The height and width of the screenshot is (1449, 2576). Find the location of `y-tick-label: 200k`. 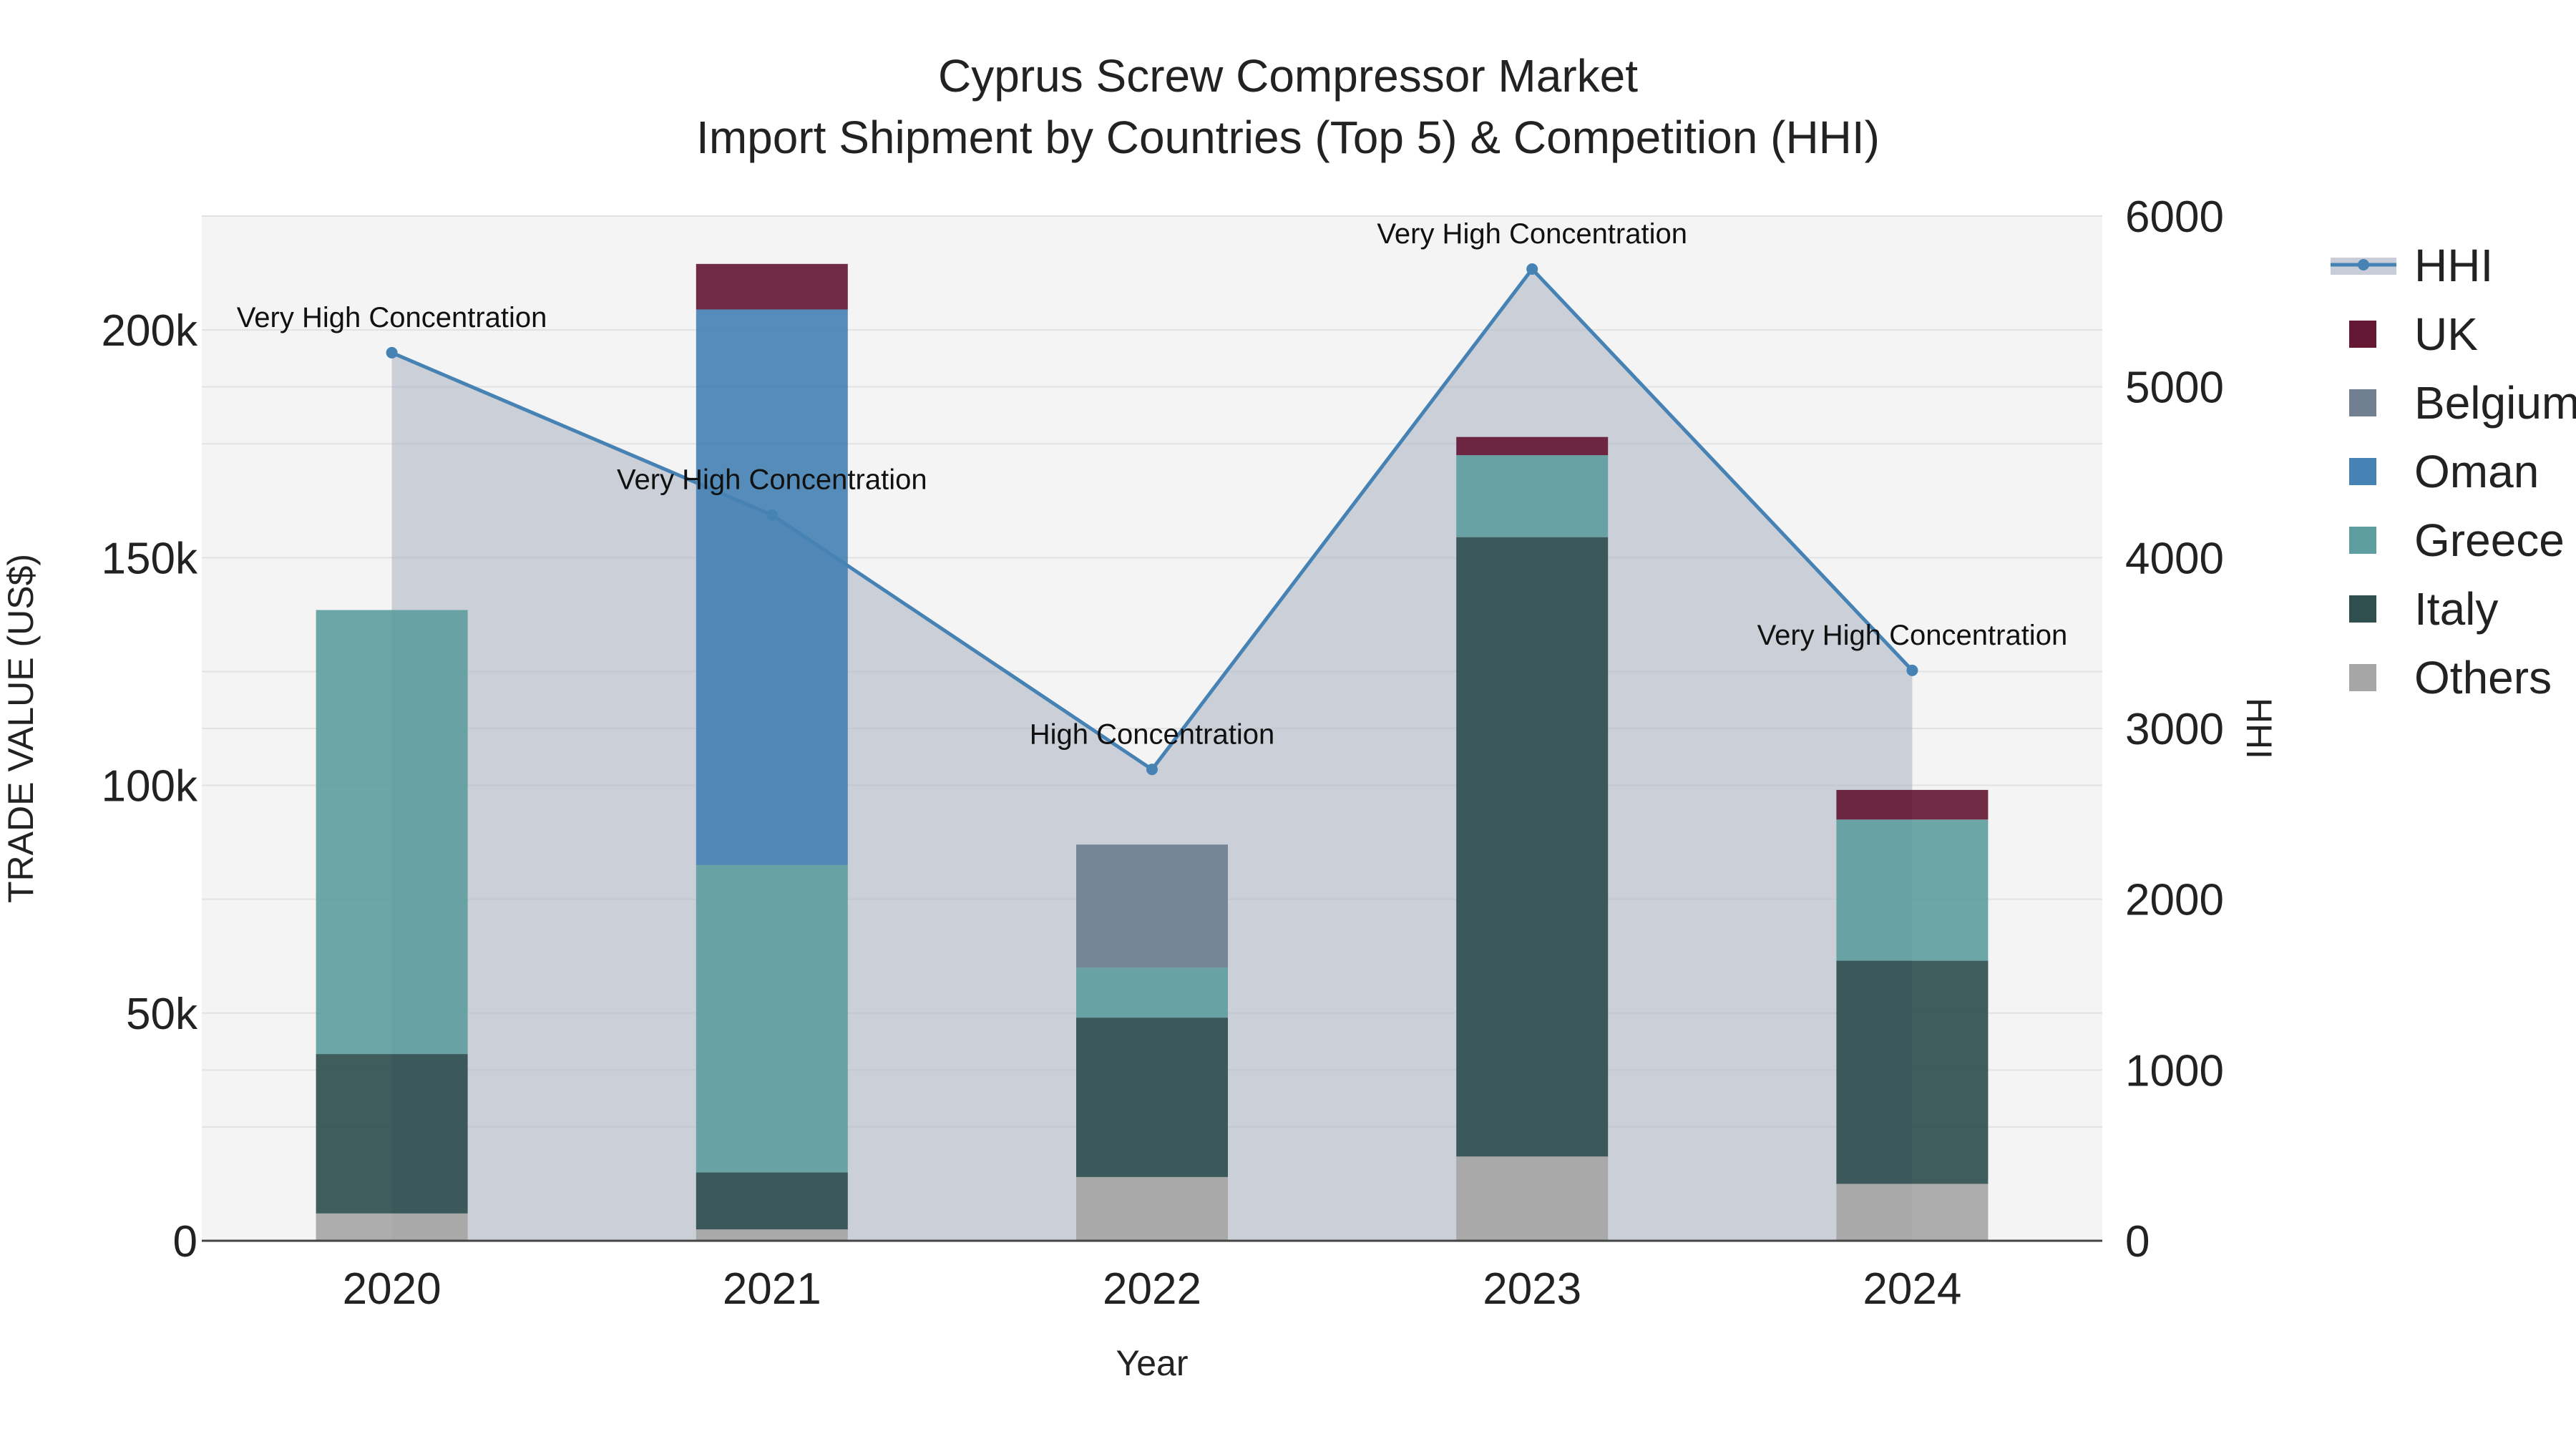

y-tick-label: 200k is located at coordinates (150, 331).